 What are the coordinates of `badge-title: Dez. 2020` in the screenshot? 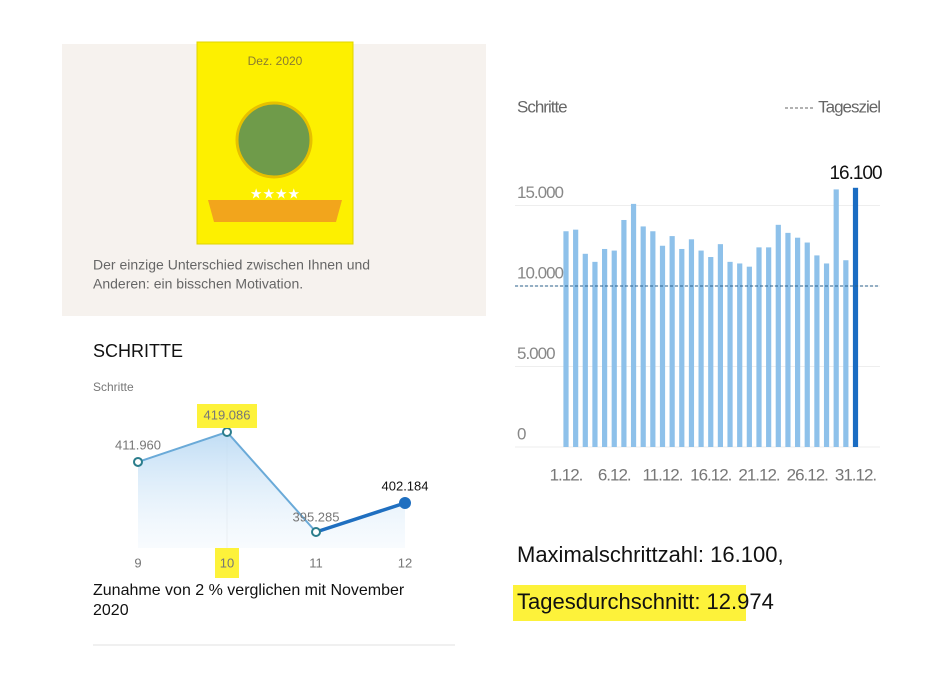 It's located at (275, 61).